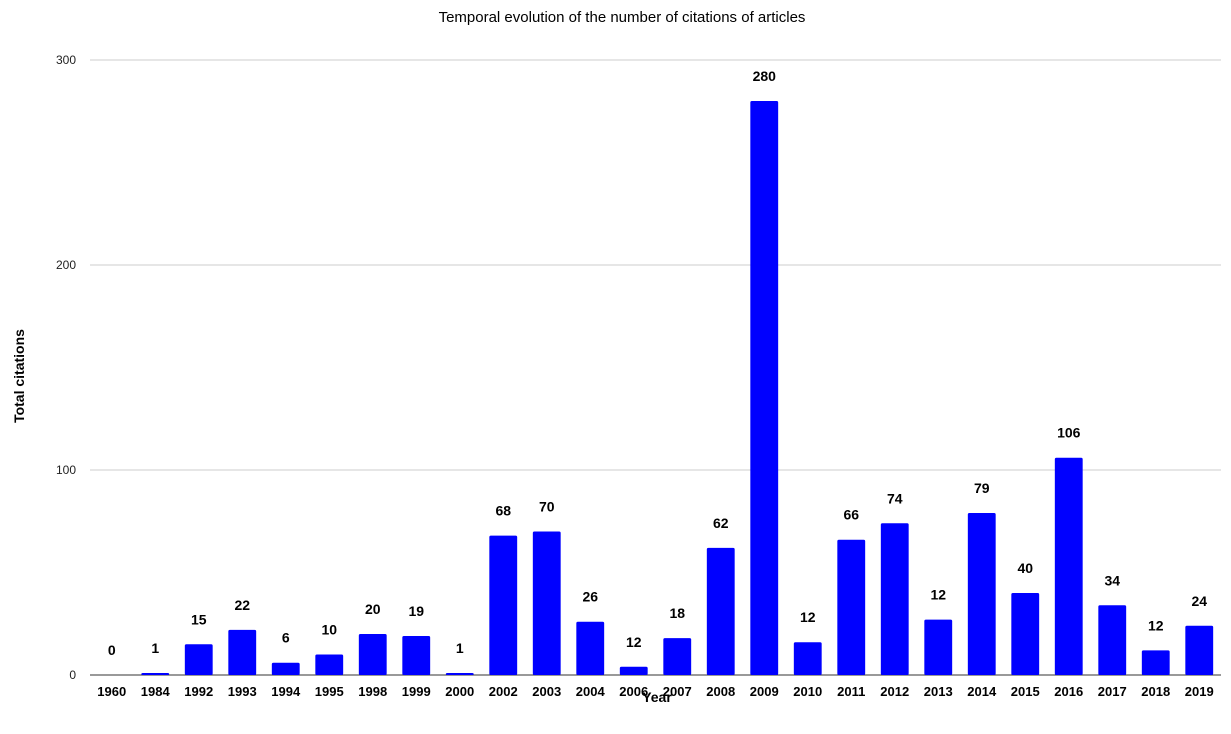  I want to click on x-tick-label: 1992, so click(198, 691).